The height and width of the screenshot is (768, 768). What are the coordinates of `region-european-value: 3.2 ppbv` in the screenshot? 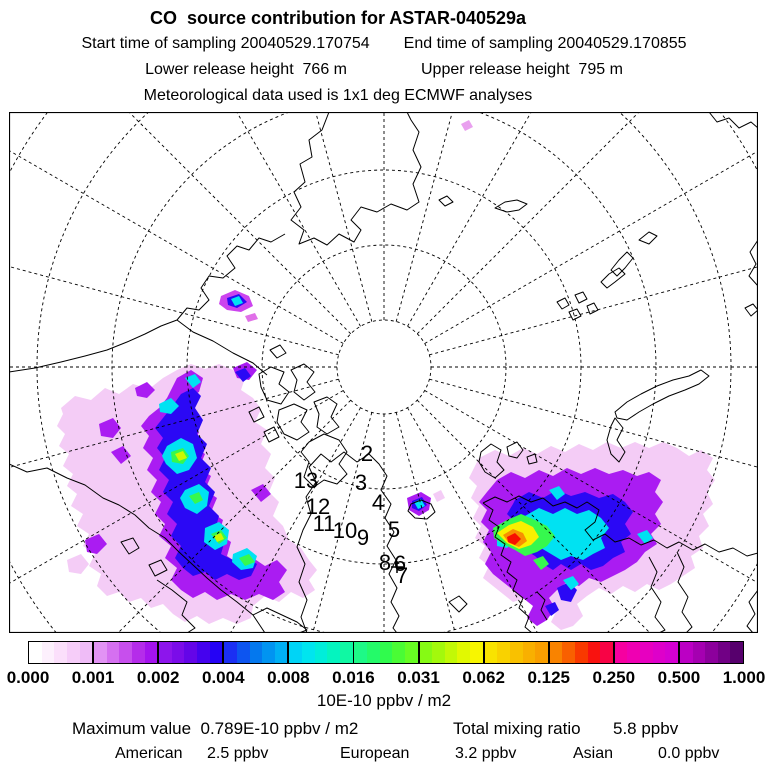 It's located at (486, 753).